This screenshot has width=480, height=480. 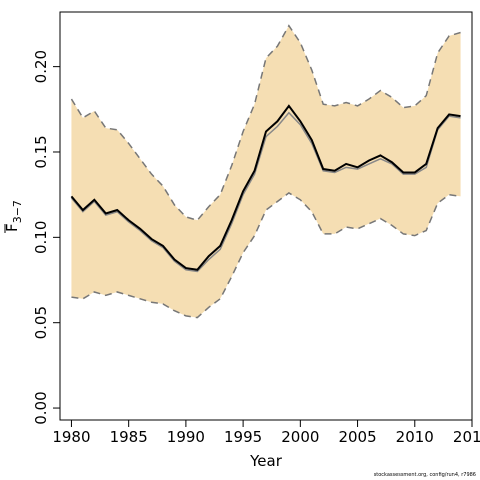 I want to click on y-tick-label: 0.10, so click(x=41, y=237).